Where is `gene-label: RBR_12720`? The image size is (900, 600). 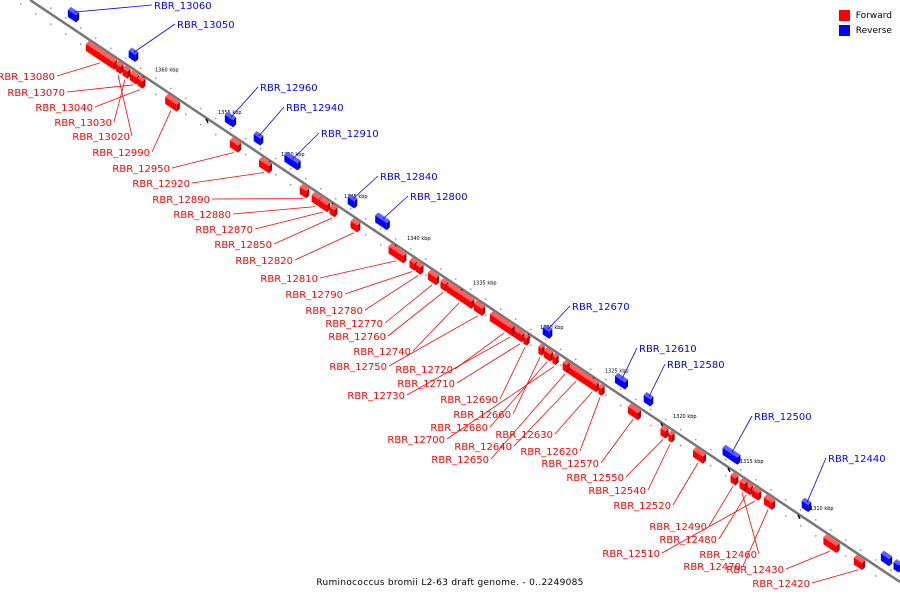
gene-label: RBR_12720 is located at coordinates (424, 370).